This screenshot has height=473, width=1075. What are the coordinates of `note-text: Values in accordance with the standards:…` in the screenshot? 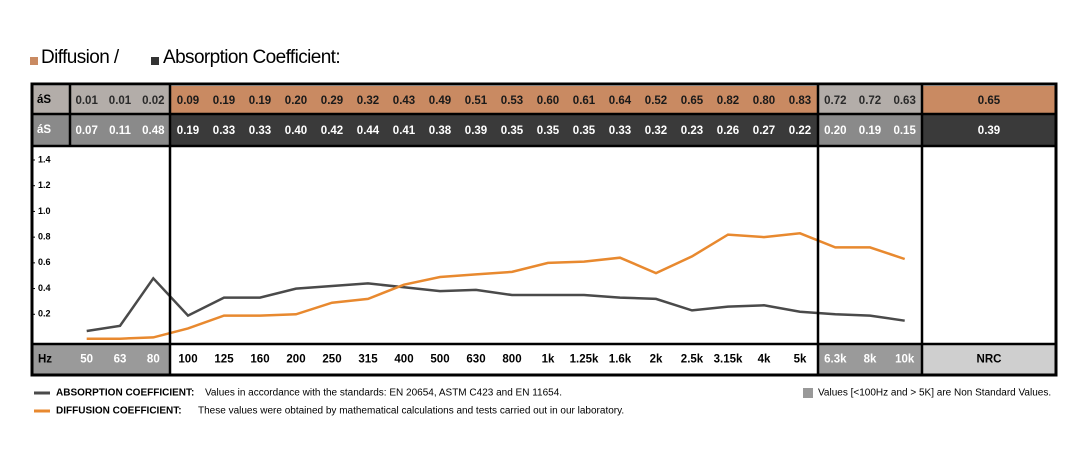 It's located at (383, 393).